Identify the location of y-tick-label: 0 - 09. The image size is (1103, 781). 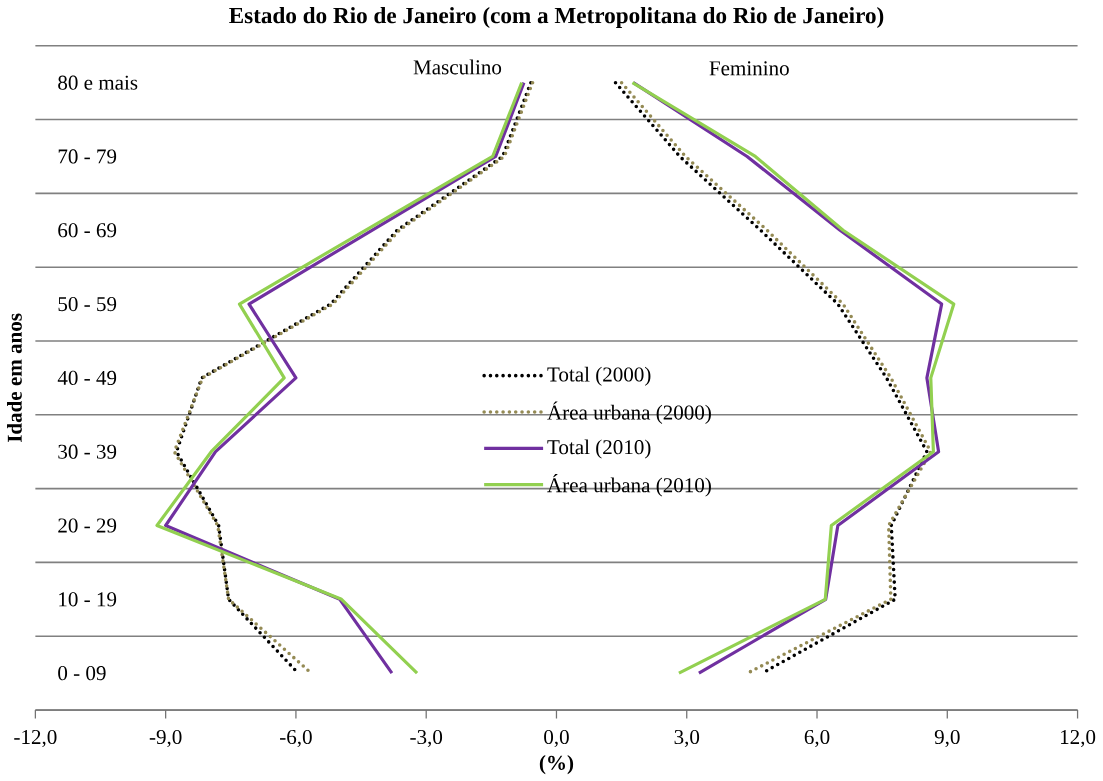
(82, 673).